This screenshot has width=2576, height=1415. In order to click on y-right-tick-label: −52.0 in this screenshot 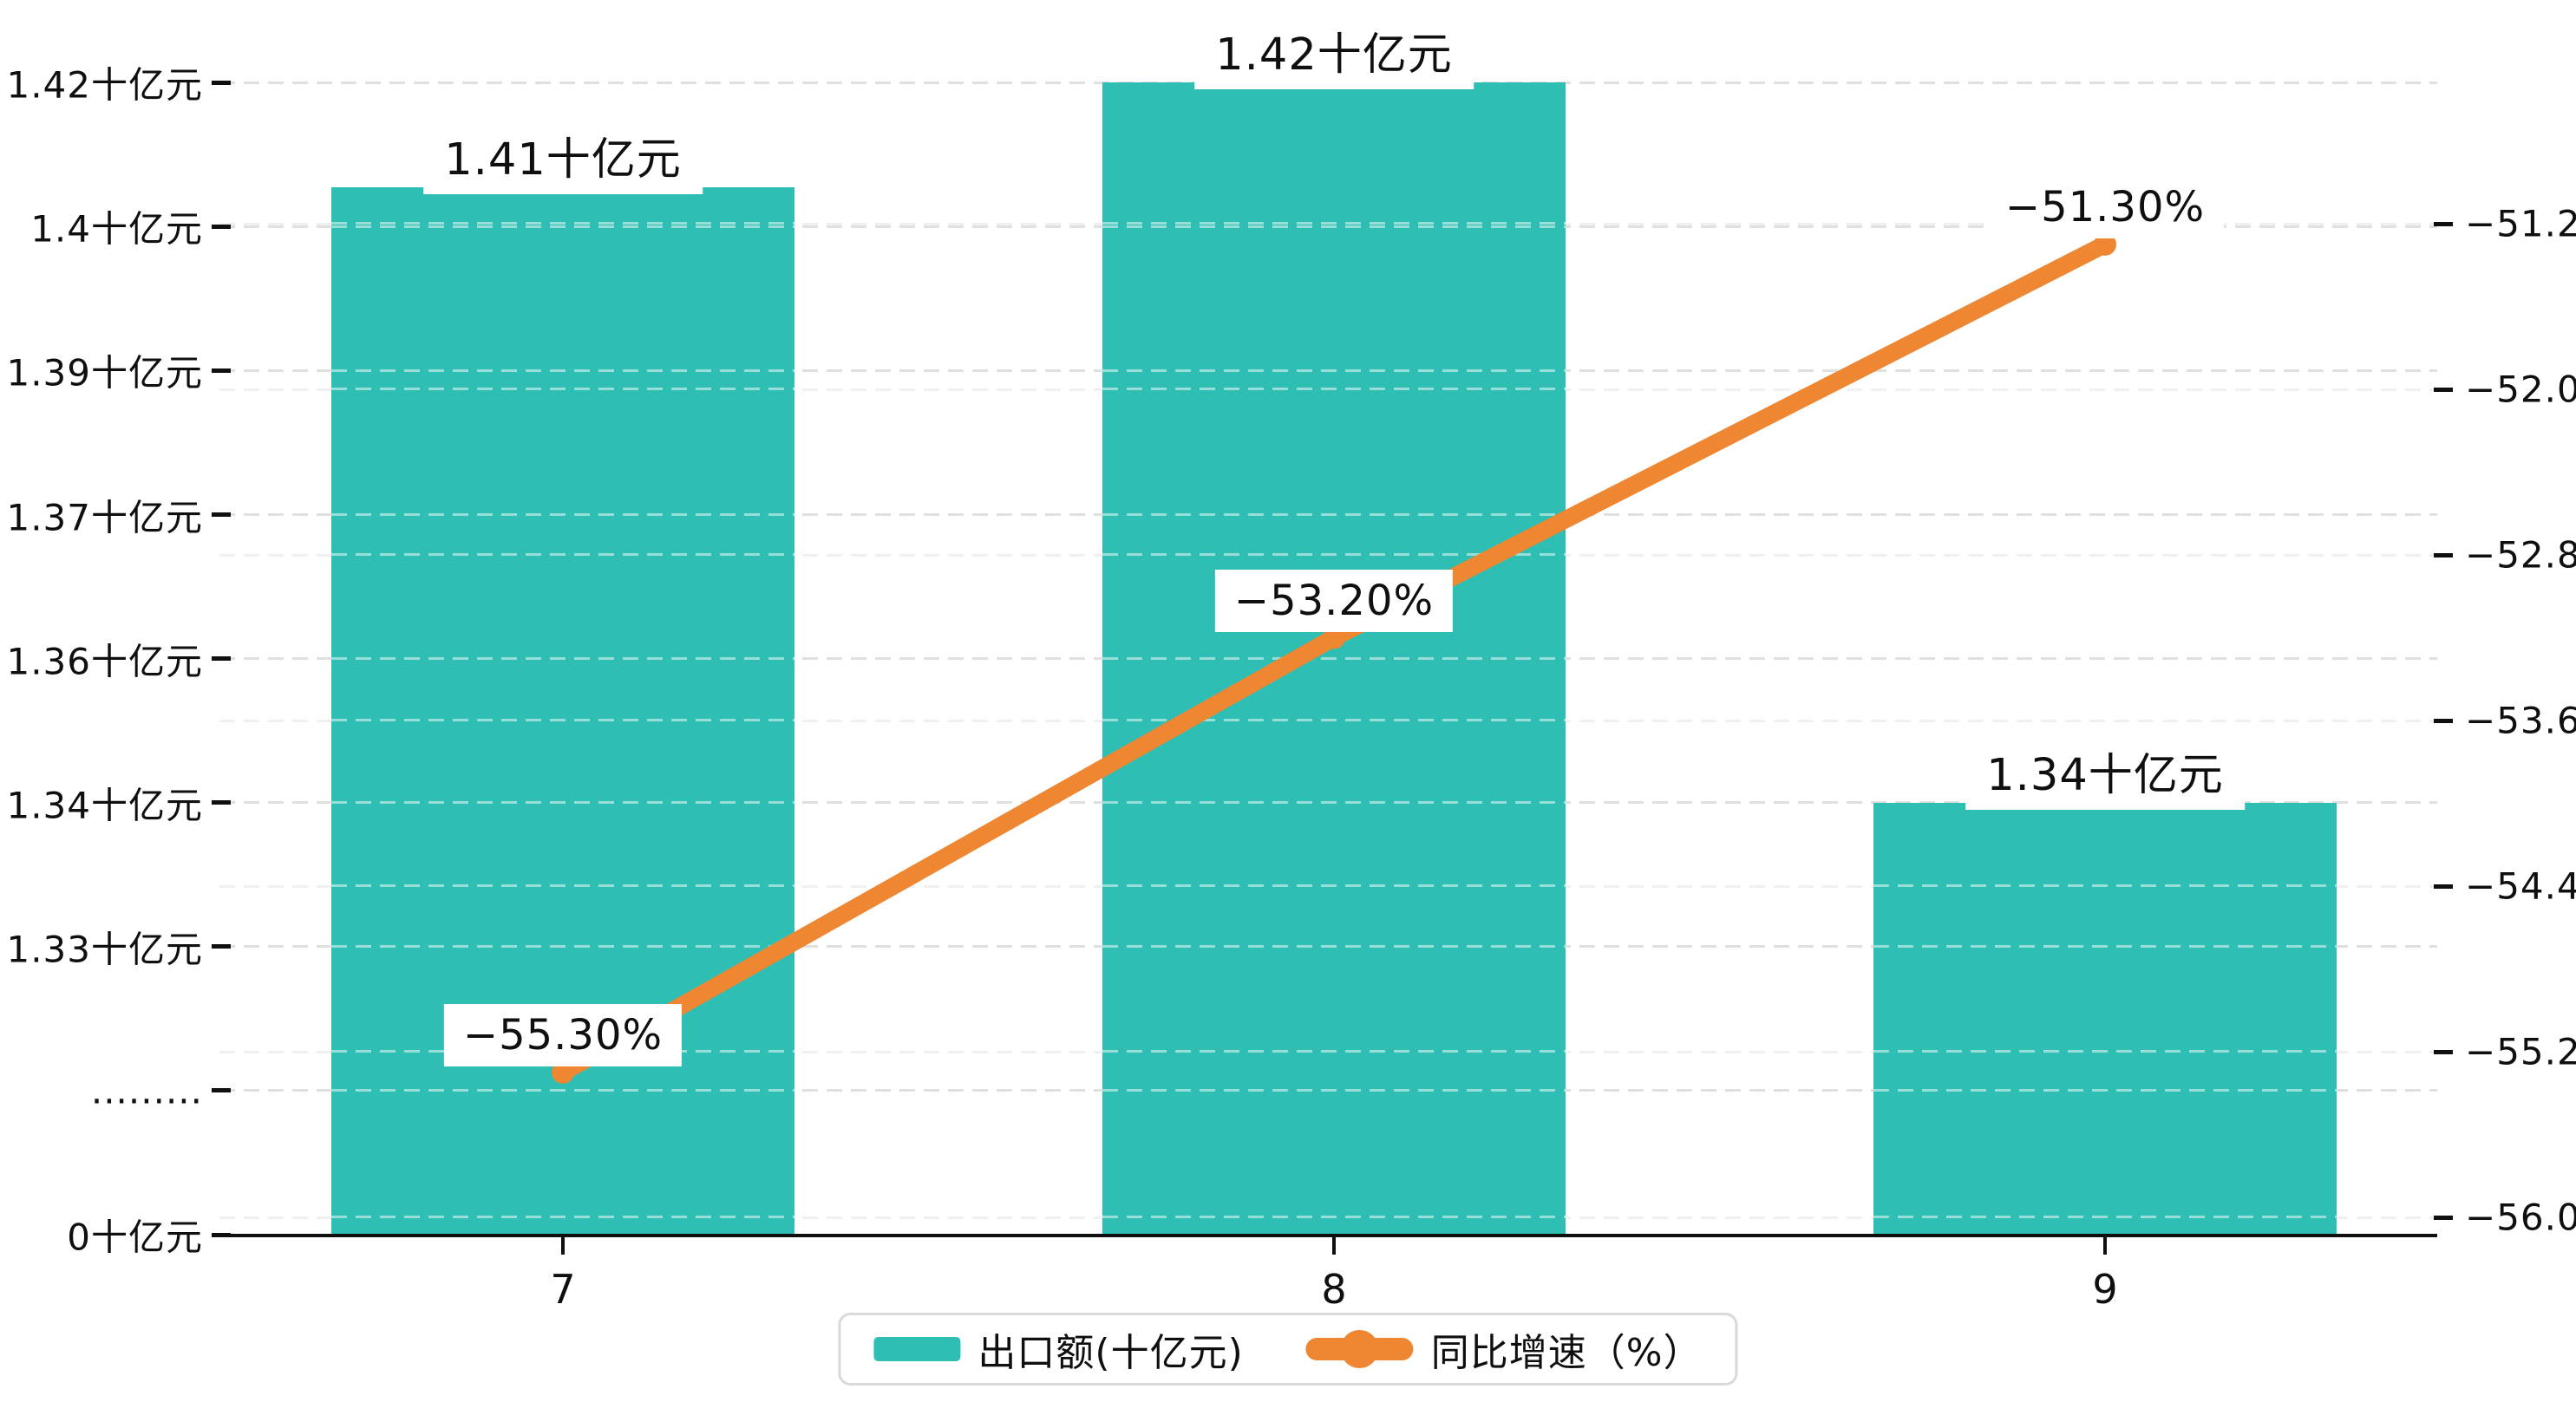, I will do `click(2520, 389)`.